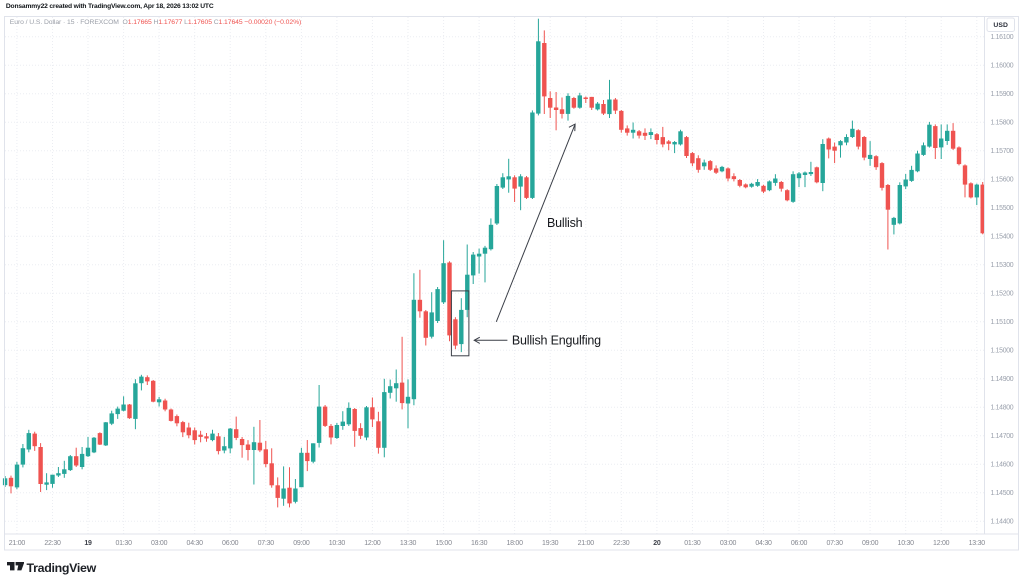 The image size is (1024, 584). Describe the element at coordinates (88, 543) in the screenshot. I see `svg-text: 19` at that location.